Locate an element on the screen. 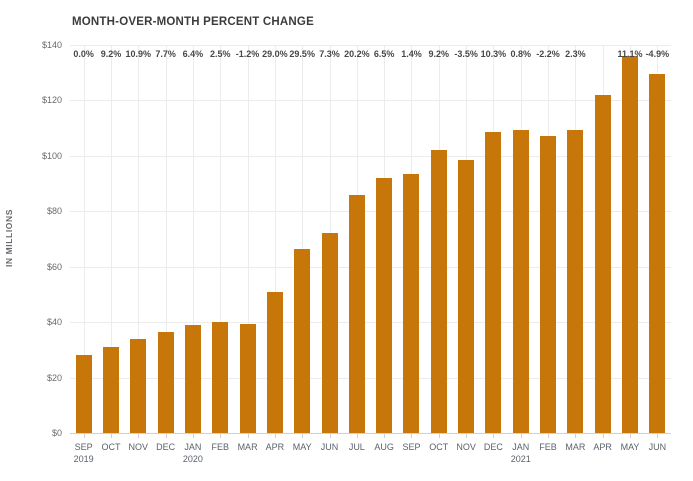 This screenshot has width=693, height=481. pct-change-label: 7.3% is located at coordinates (329, 54).